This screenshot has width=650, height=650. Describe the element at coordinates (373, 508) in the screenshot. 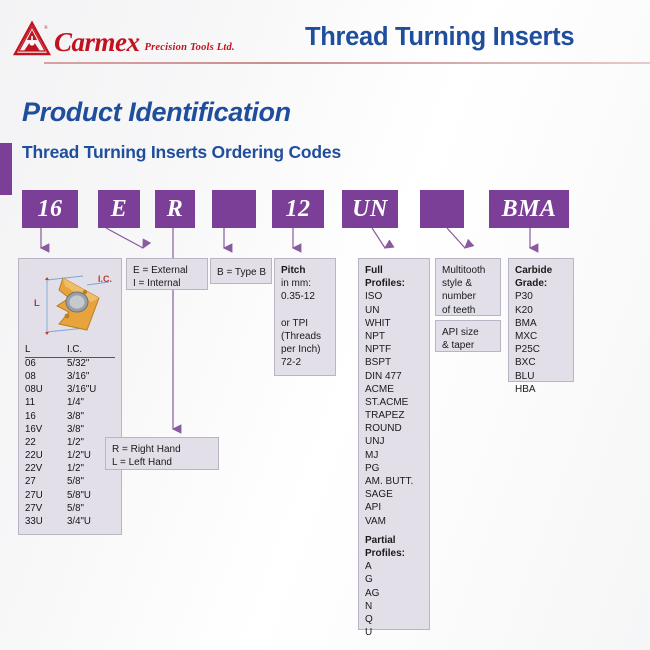

I see `list-item: API` at that location.